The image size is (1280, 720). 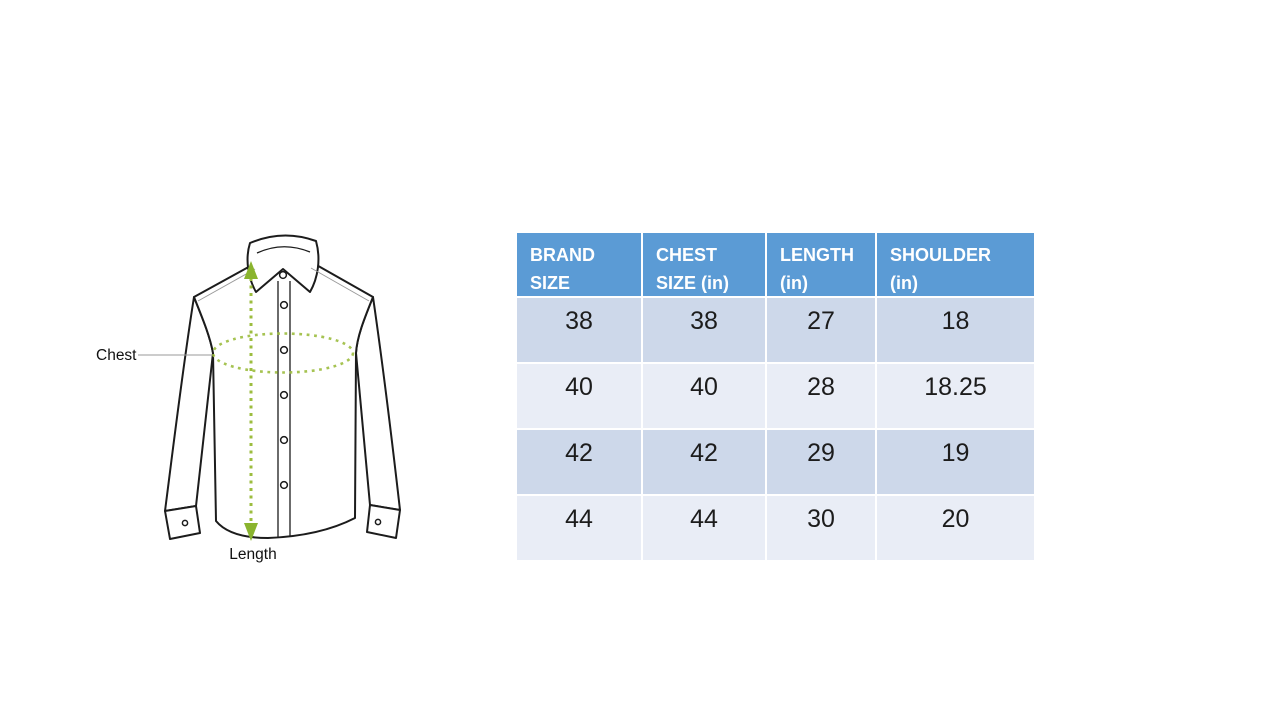 I want to click on chest-measure-ellipse, so click(x=283, y=353).